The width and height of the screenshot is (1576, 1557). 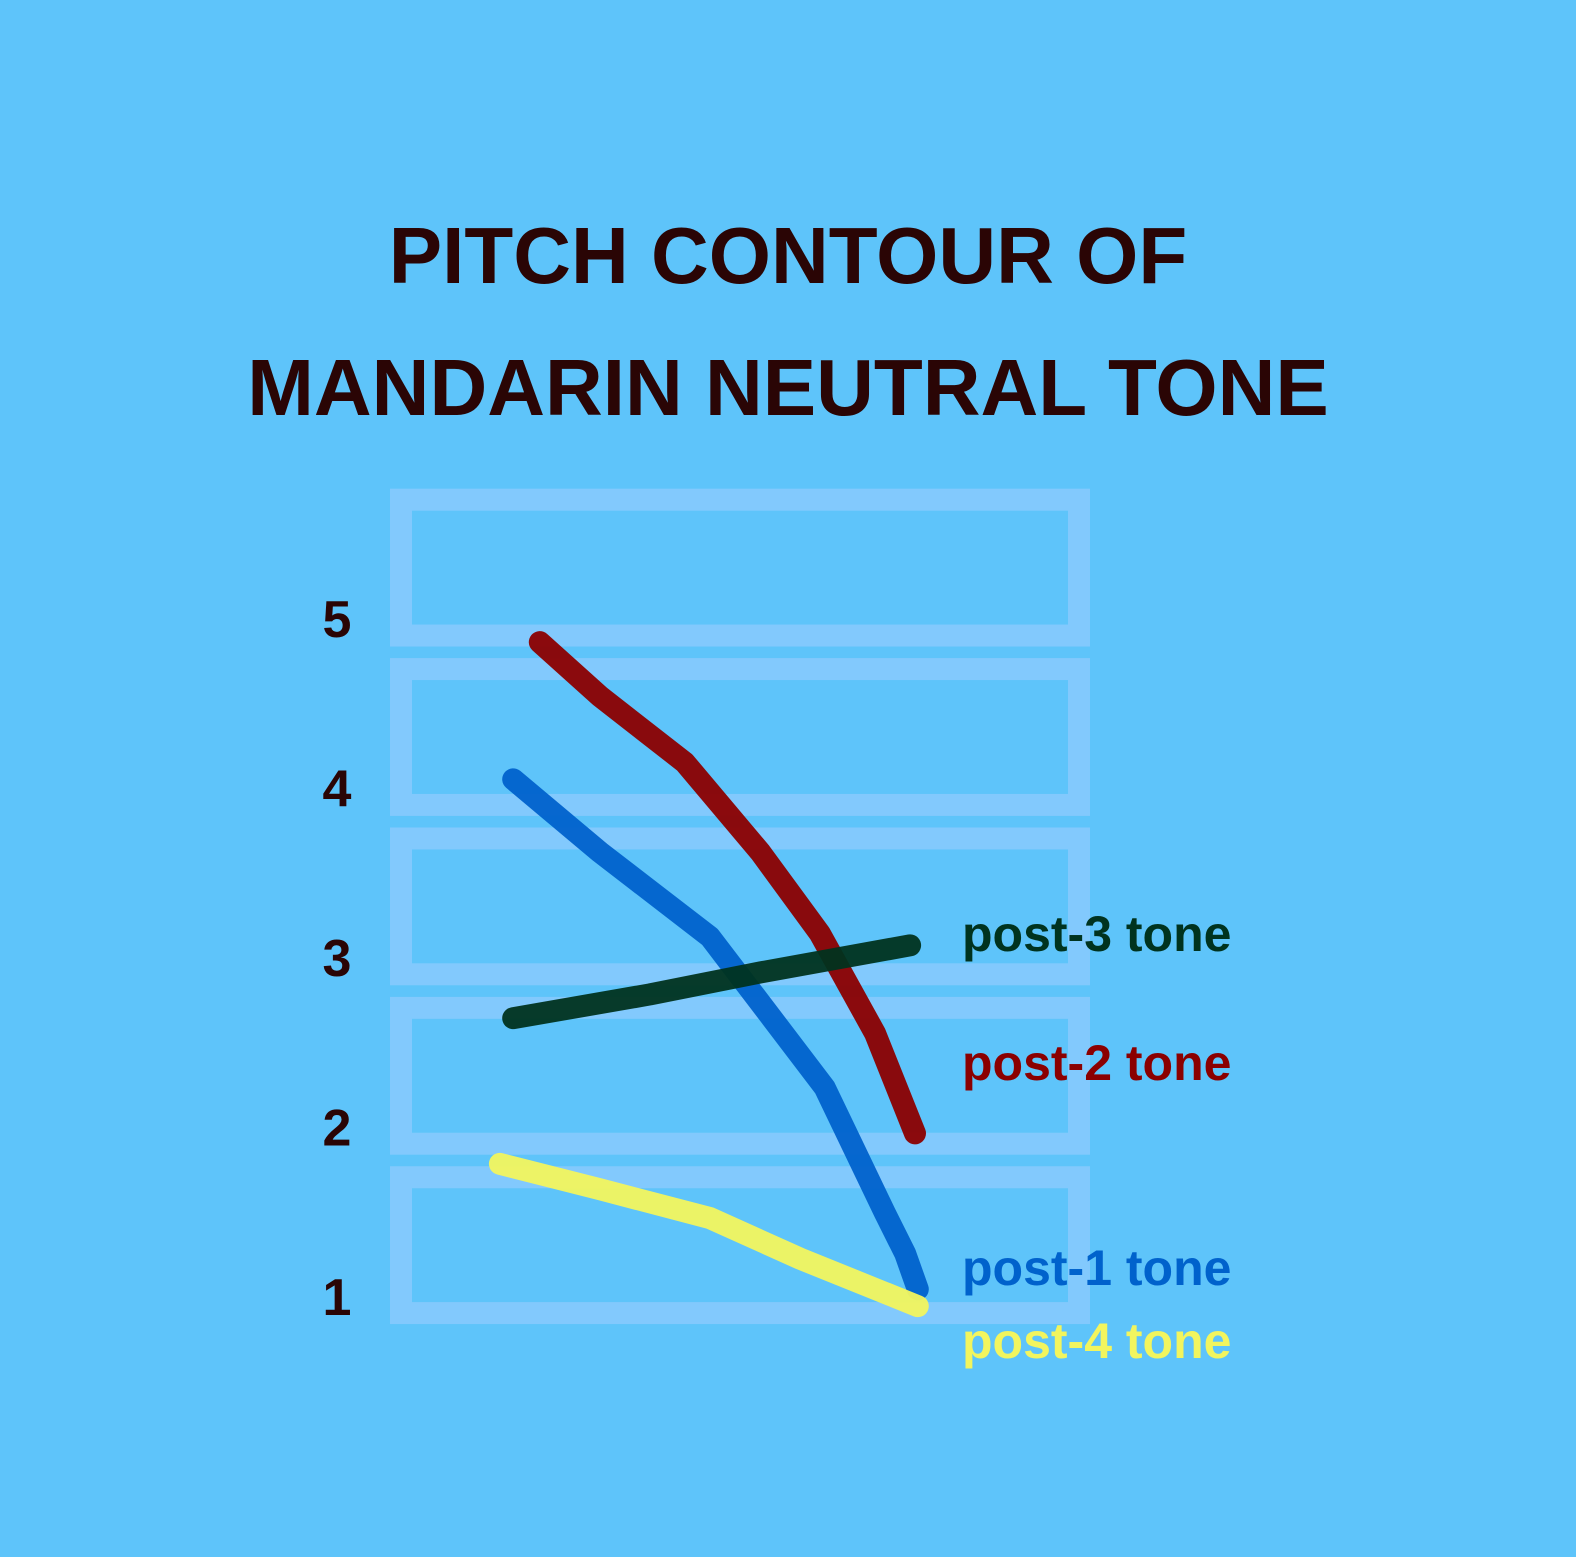 I want to click on y-tick-label: 4, so click(x=337, y=790).